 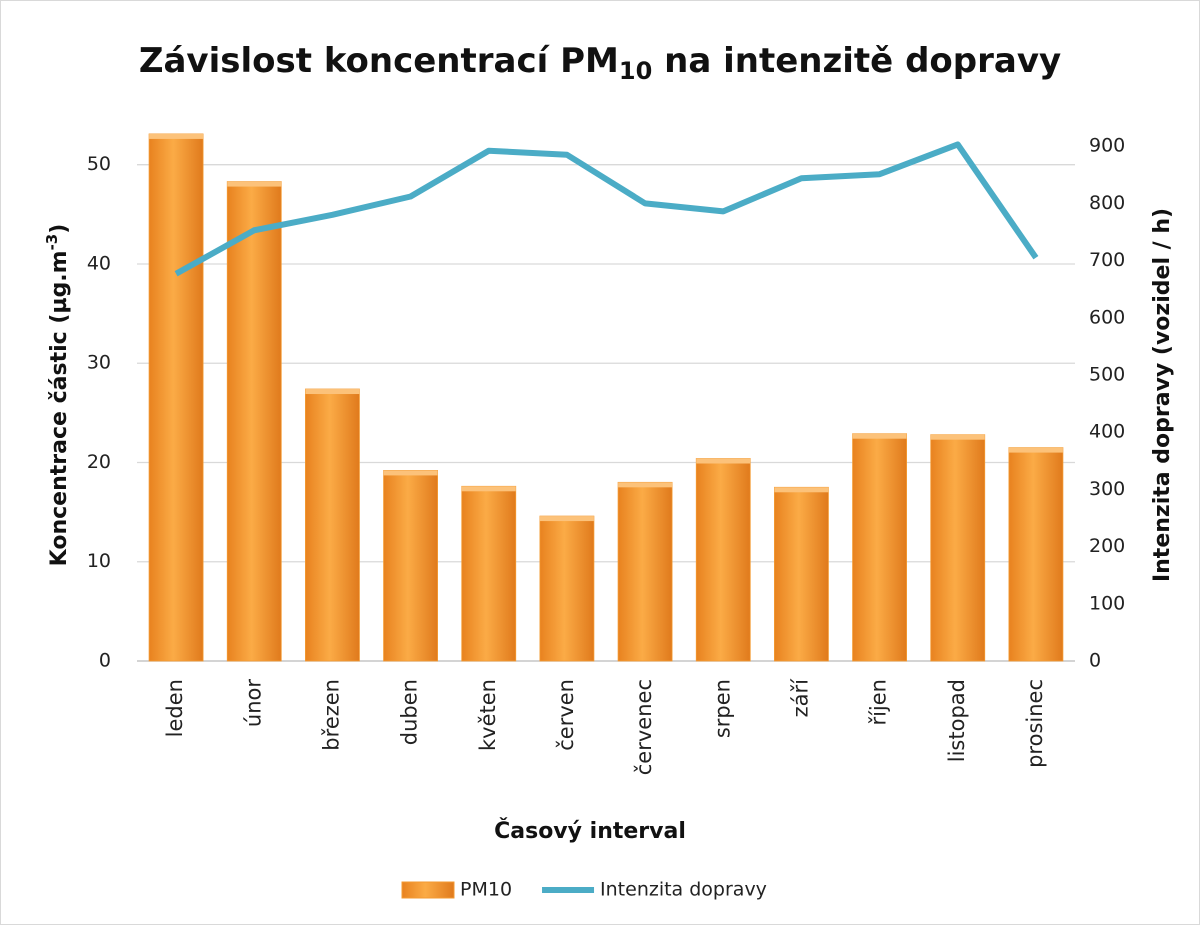 What do you see at coordinates (1107, 546) in the screenshot?
I see `y2-tick-label: 200` at bounding box center [1107, 546].